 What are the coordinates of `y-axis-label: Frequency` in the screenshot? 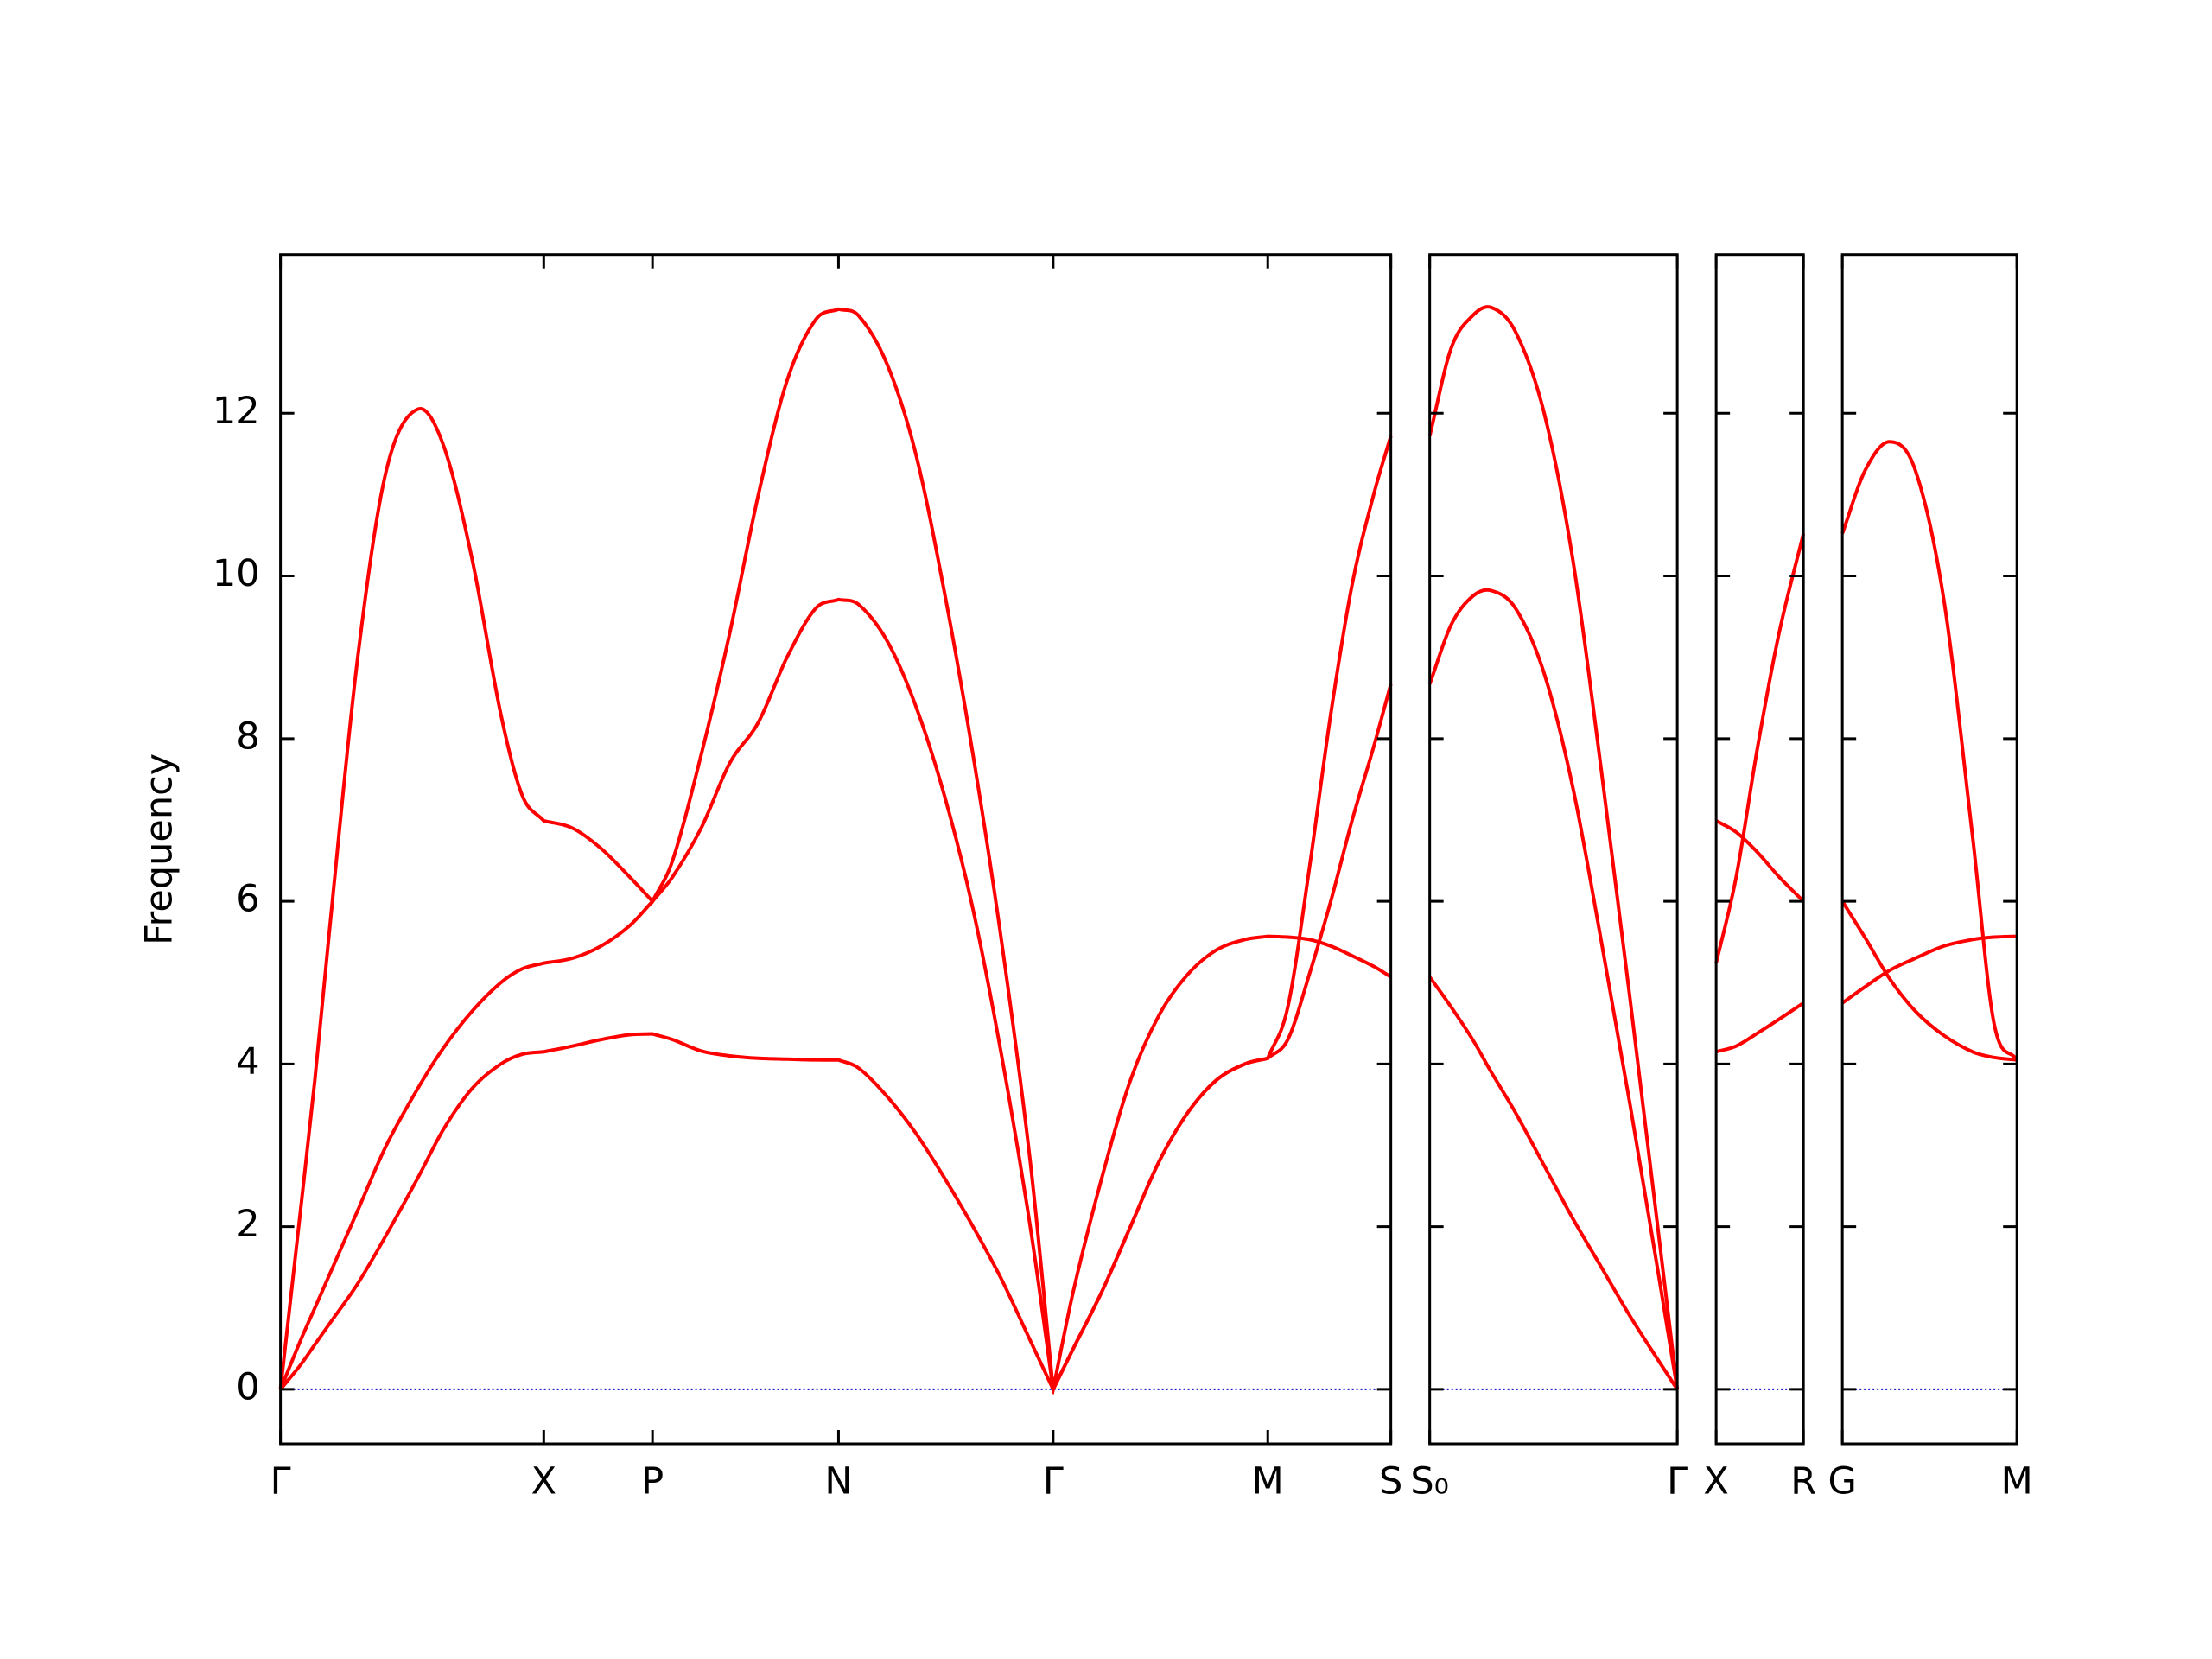 It's located at (159, 849).